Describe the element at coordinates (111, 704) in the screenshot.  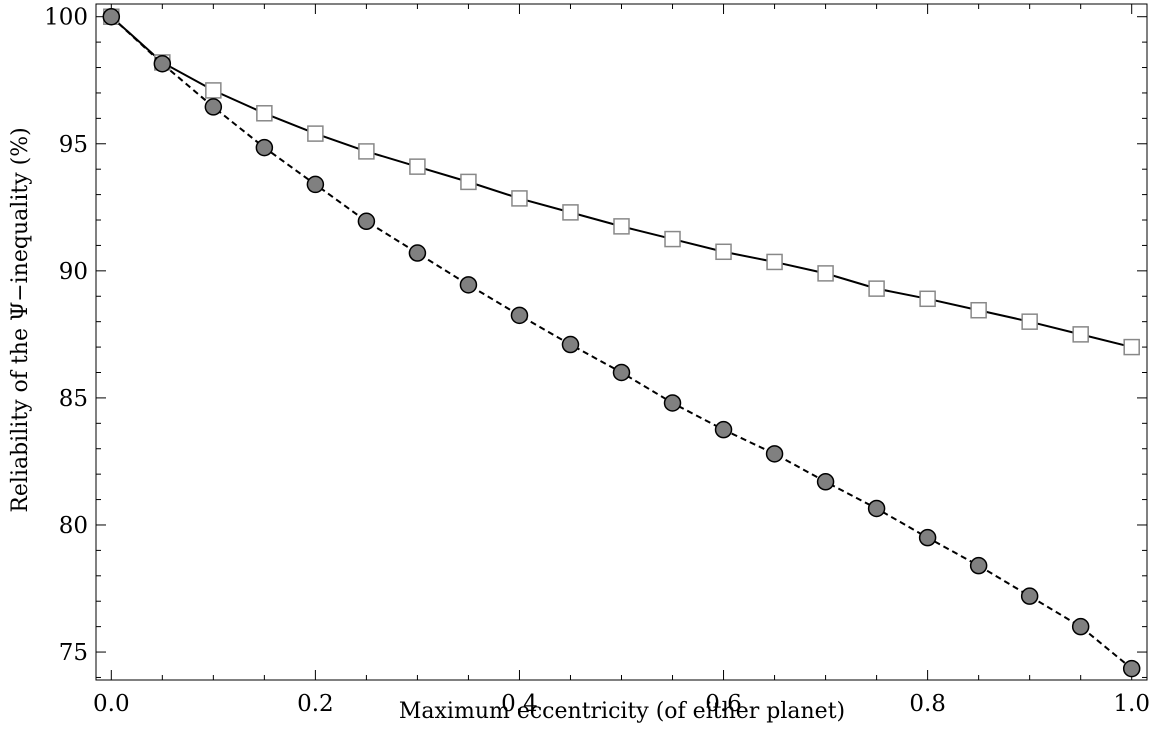
I see `x-tick-label: 0.0` at that location.